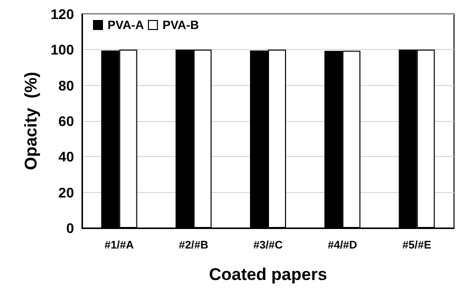  I want to click on y-tick-label: 40, so click(66, 156).